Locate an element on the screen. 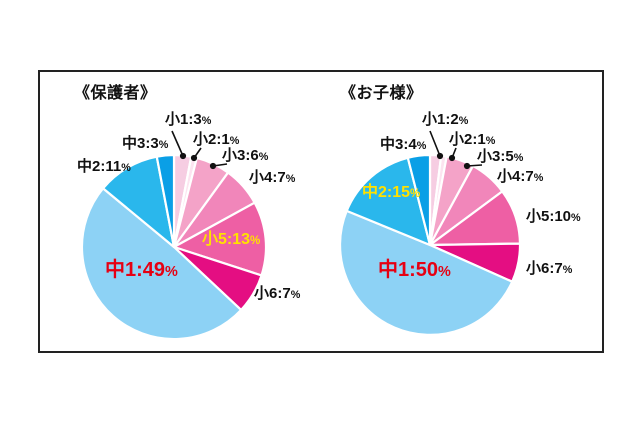 The width and height of the screenshot is (640, 426). slice-label-中1: 中1:50% is located at coordinates (414, 270).